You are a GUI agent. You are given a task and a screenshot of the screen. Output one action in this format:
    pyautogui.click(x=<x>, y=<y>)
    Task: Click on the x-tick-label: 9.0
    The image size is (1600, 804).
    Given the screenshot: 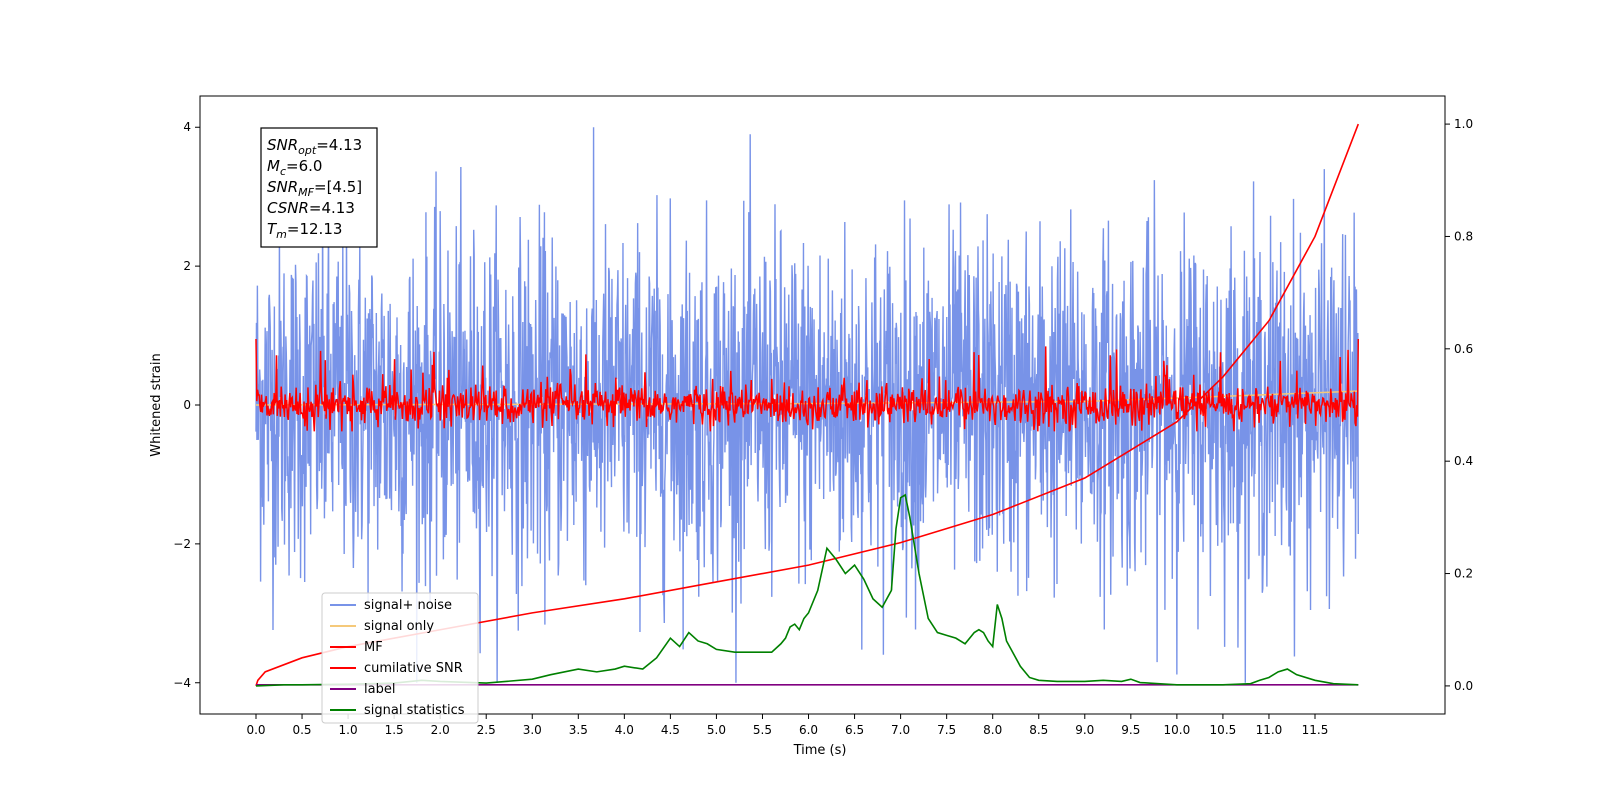 What is the action you would take?
    pyautogui.click(x=1084, y=730)
    